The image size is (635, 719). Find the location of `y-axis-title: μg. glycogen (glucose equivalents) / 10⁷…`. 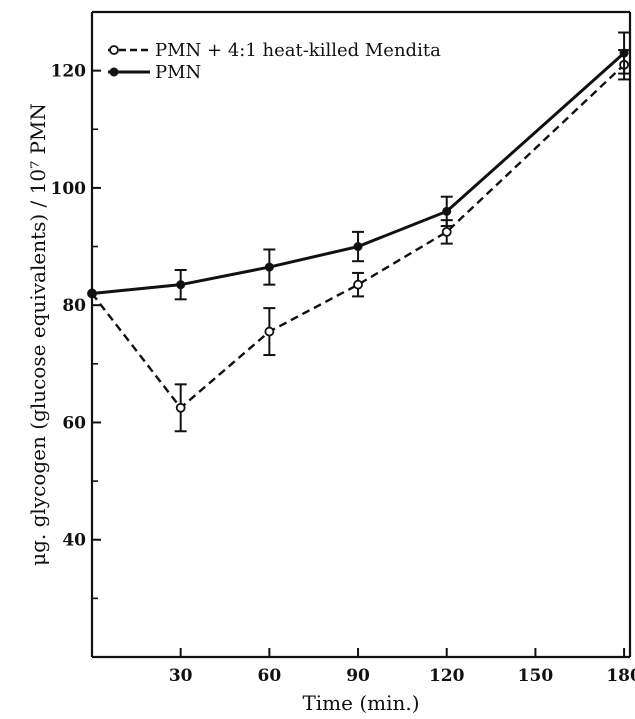

y-axis-title: μg. glycogen (glucose equivalents) / 10⁷… is located at coordinates (38, 334).